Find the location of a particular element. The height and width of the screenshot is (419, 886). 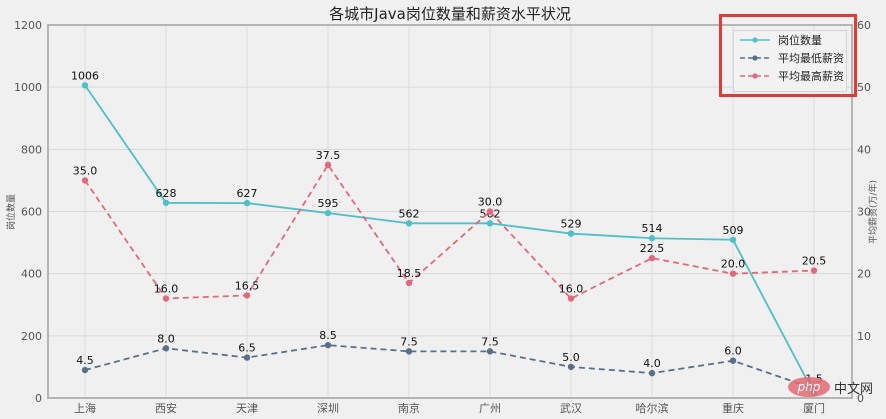

left-tick-label: 400 is located at coordinates (31, 274).